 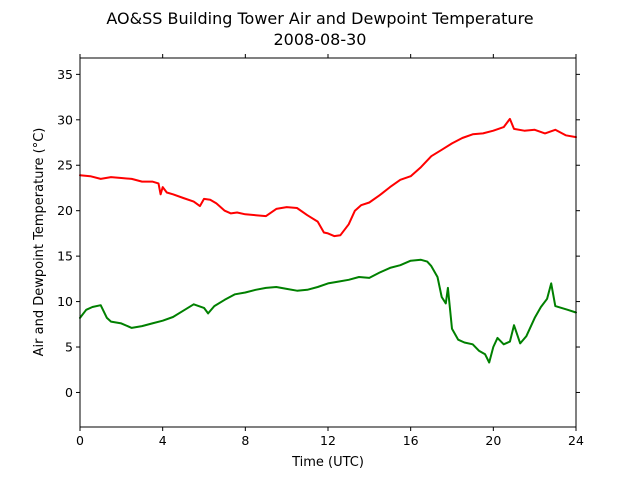 I want to click on x-tick-label: 4, so click(x=163, y=440).